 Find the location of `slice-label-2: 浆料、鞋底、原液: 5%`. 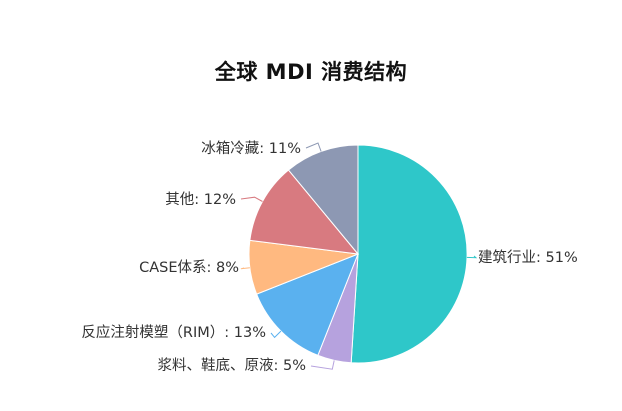

slice-label-2: 浆料、鞋底、原液: 5% is located at coordinates (232, 365).